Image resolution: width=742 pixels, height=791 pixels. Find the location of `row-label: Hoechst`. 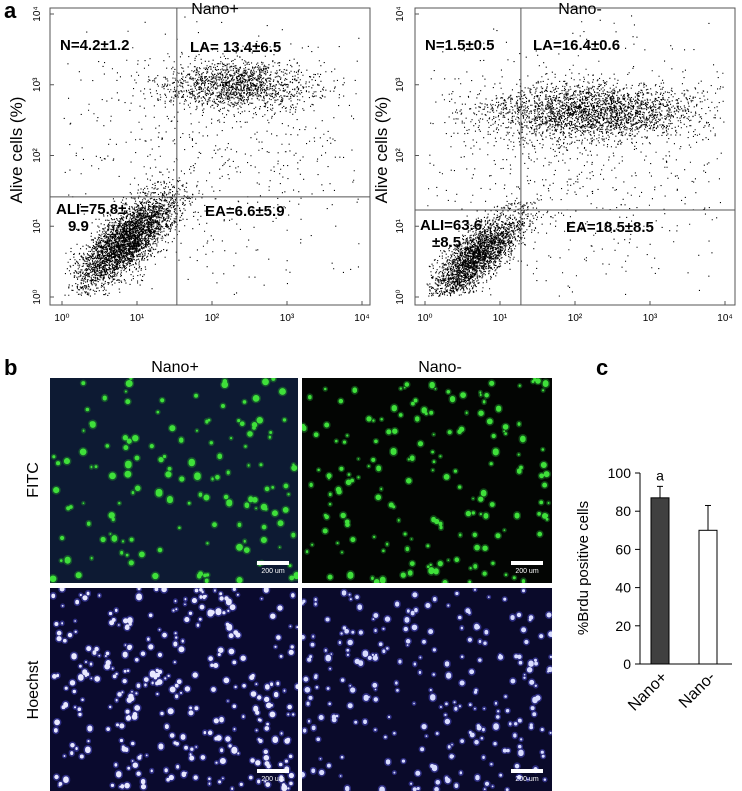

row-label: Hoechst is located at coordinates (33, 689).